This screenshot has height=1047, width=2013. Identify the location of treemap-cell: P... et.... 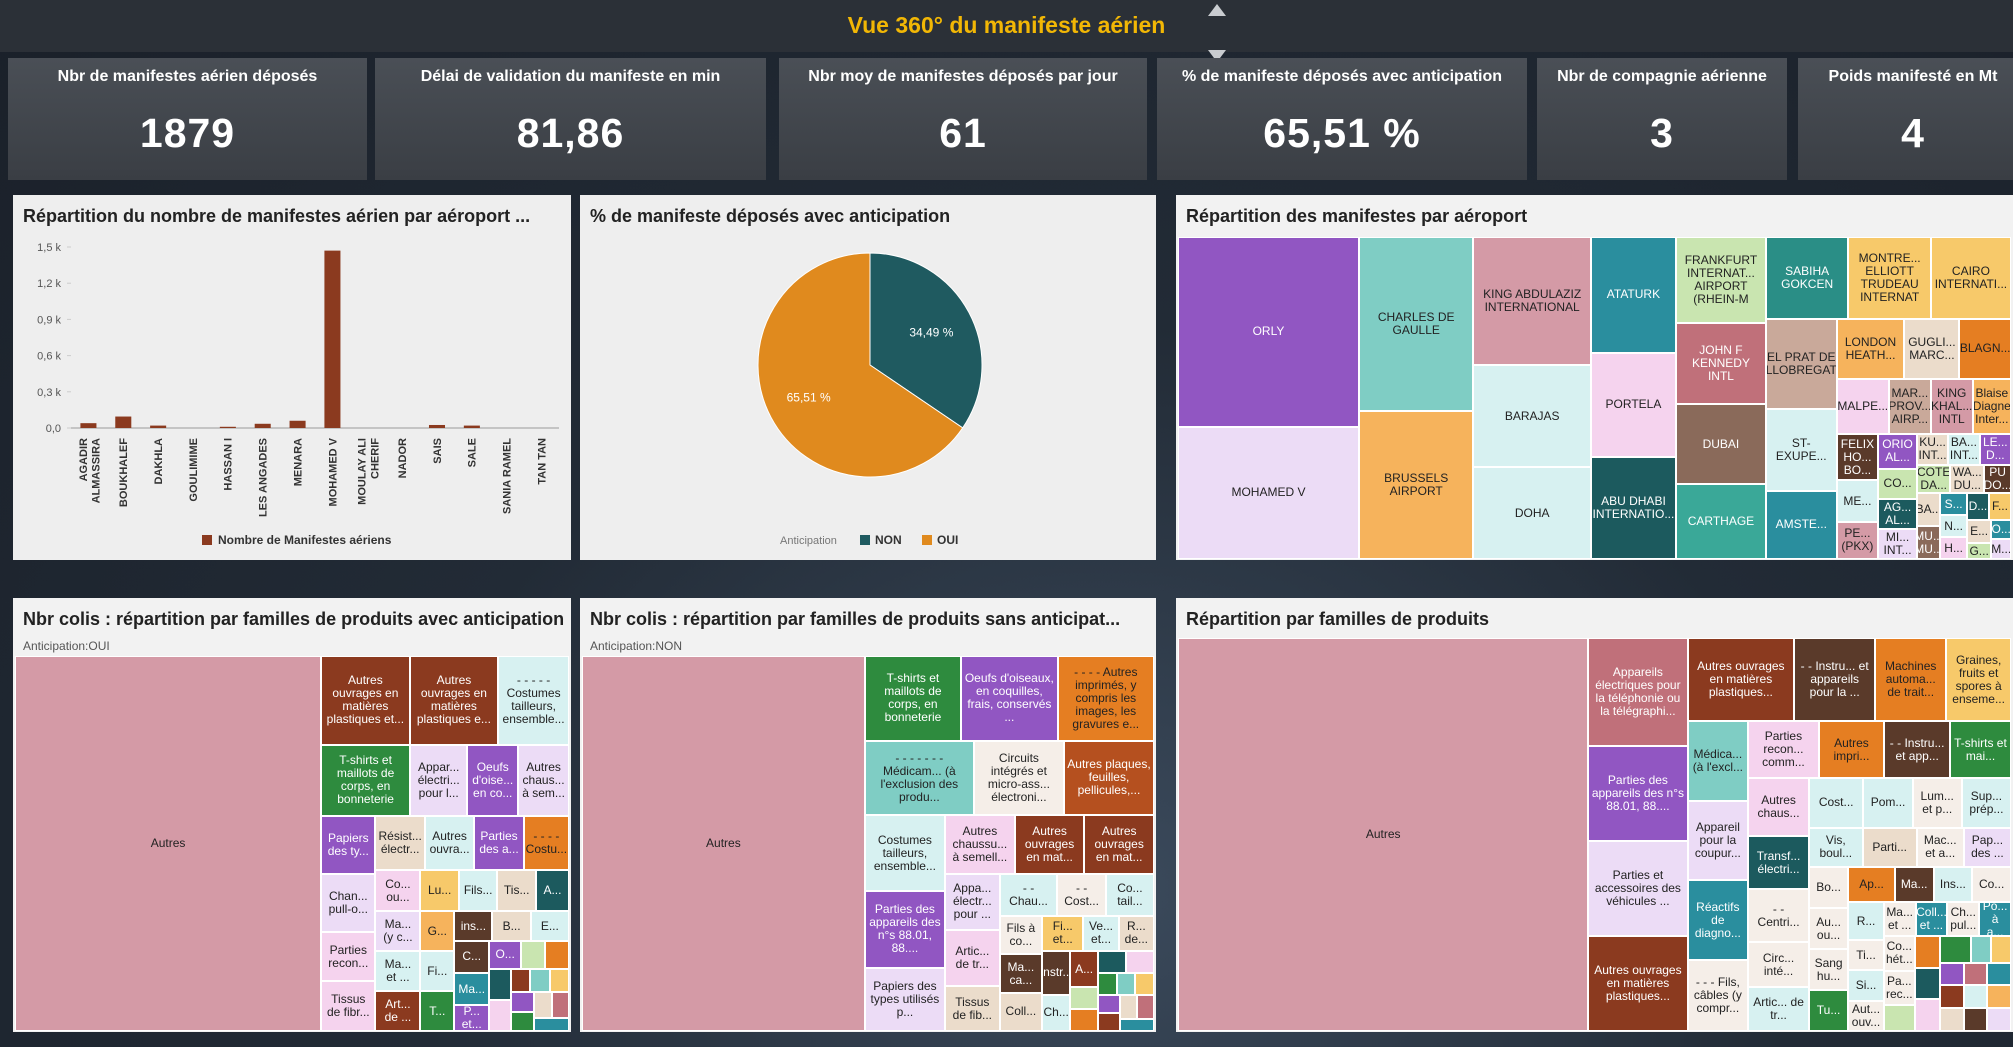
(472, 1018).